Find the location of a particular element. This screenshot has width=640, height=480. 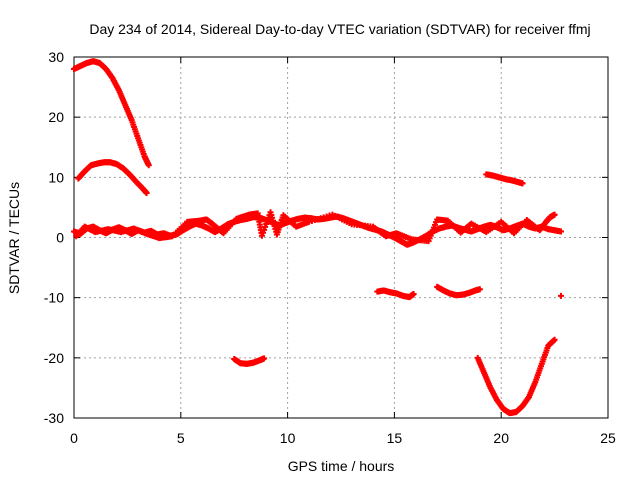

y-tick-label: -20 is located at coordinates (54, 358).